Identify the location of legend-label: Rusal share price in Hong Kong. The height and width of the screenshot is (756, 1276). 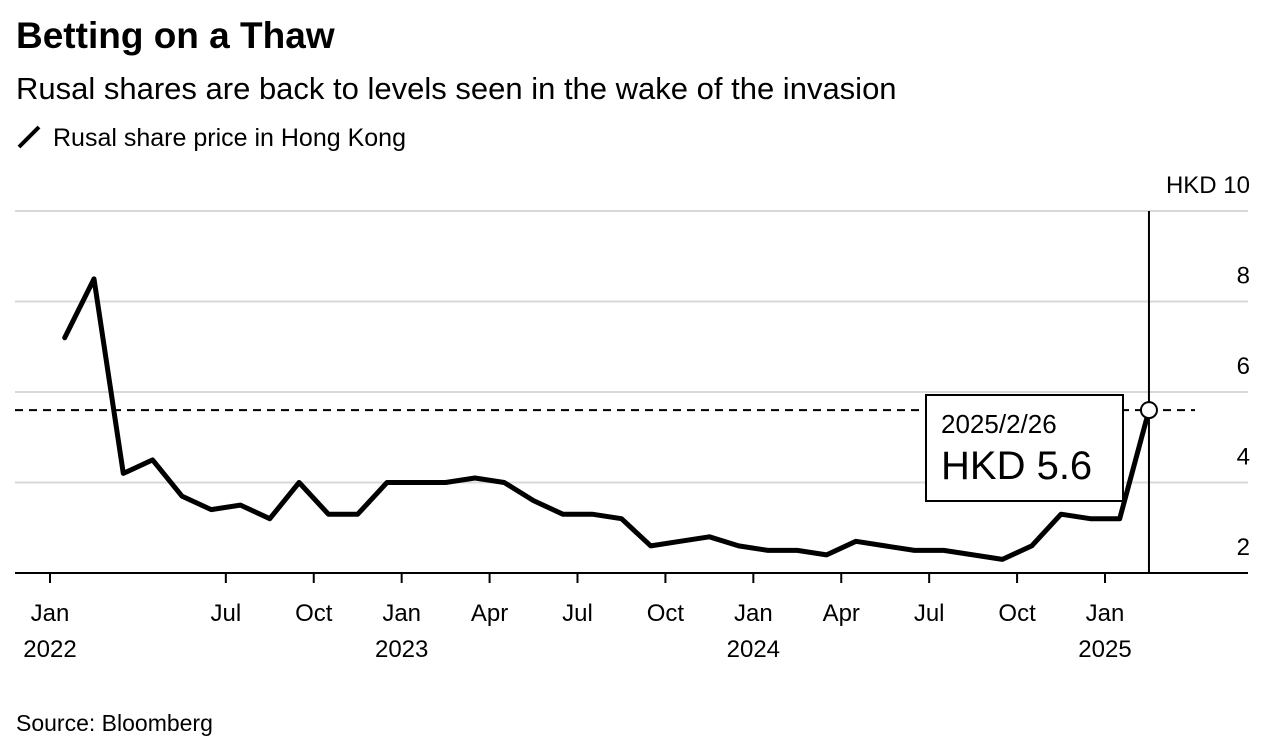
(229, 138).